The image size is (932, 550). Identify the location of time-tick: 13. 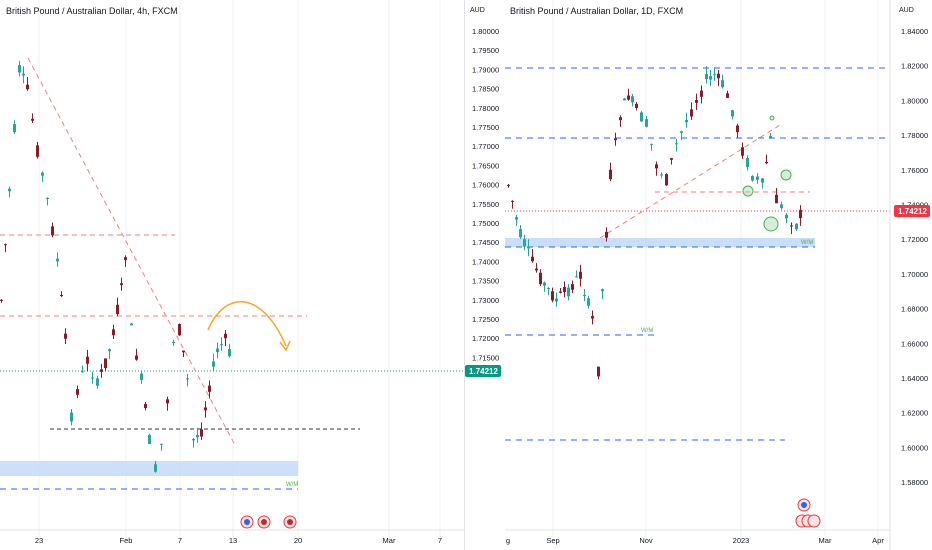
(233, 540).